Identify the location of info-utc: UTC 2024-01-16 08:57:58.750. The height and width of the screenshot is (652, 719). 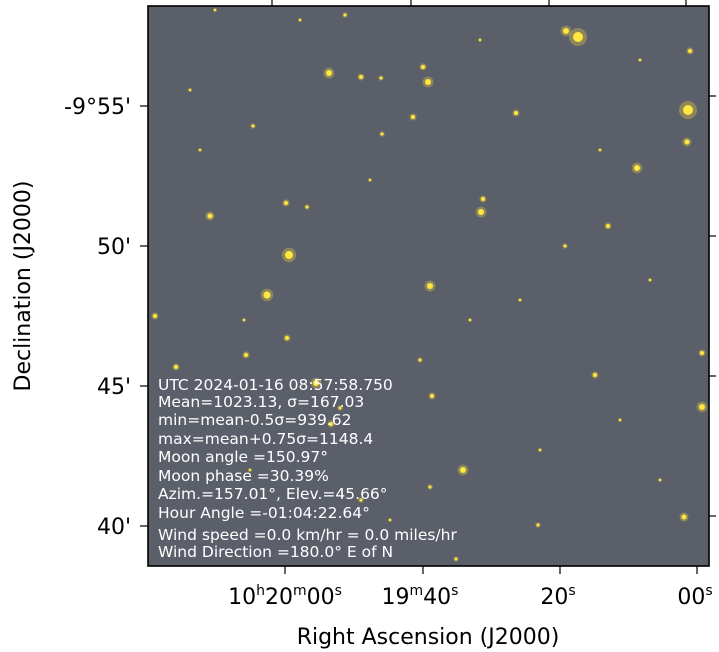
(275, 385).